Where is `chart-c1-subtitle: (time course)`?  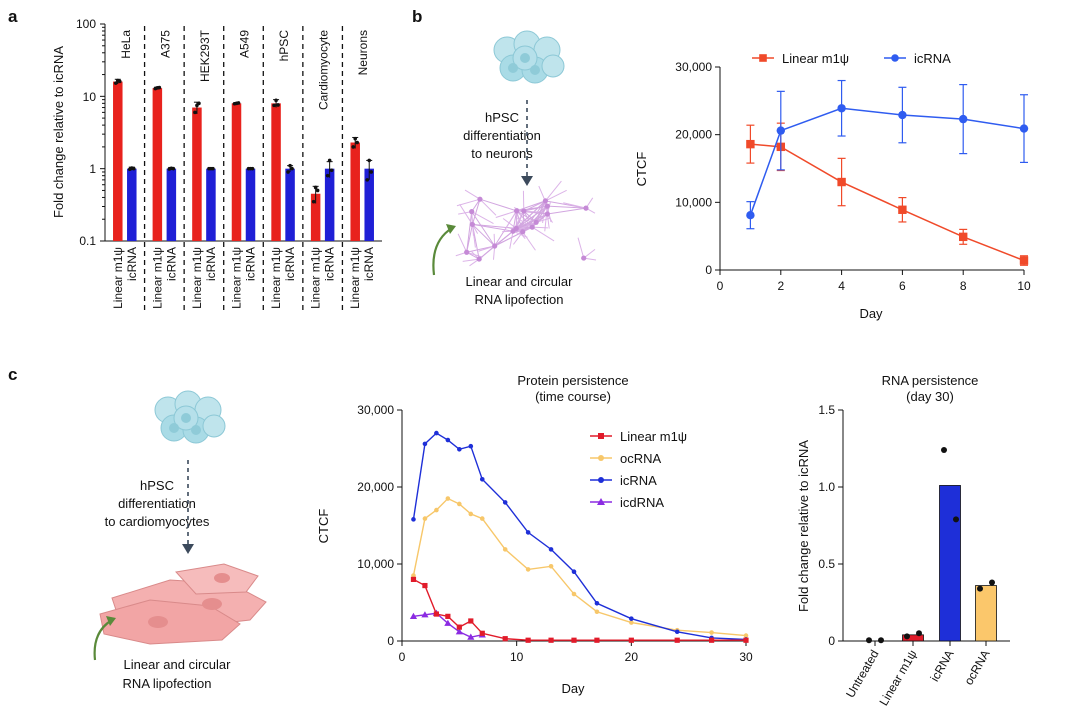
chart-c1-subtitle: (time course) is located at coordinates (573, 396).